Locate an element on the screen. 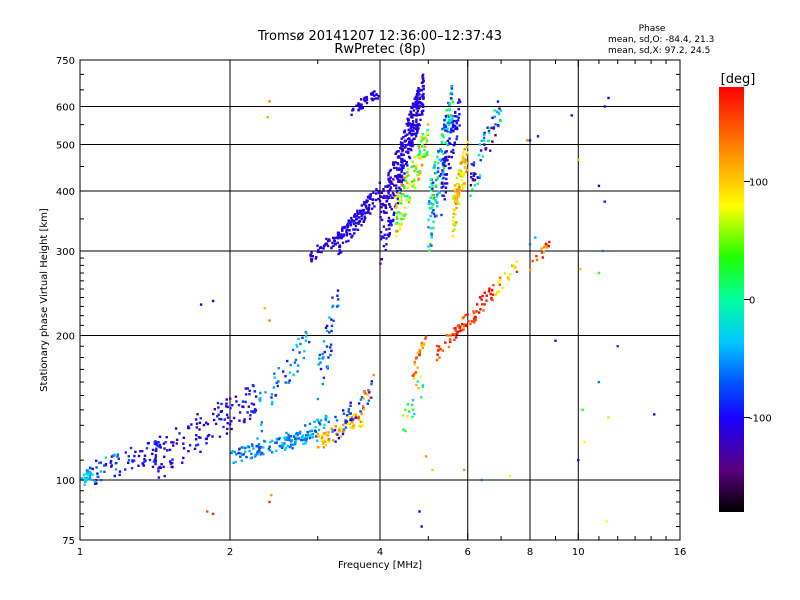  x-tick-label: 2 is located at coordinates (230, 552).